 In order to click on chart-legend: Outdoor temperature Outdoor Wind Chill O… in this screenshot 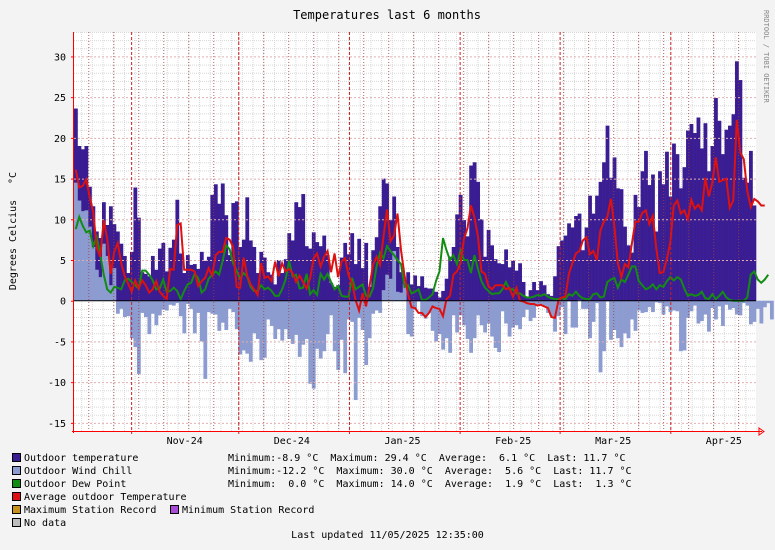, I will do `click(99, 491)`.